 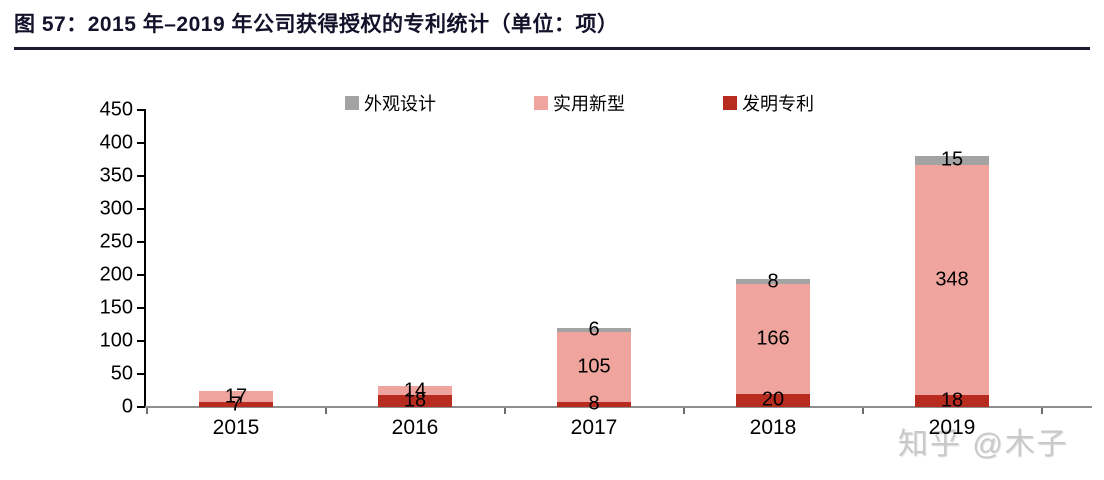 I want to click on bar-value-label: 15, so click(x=952, y=159).